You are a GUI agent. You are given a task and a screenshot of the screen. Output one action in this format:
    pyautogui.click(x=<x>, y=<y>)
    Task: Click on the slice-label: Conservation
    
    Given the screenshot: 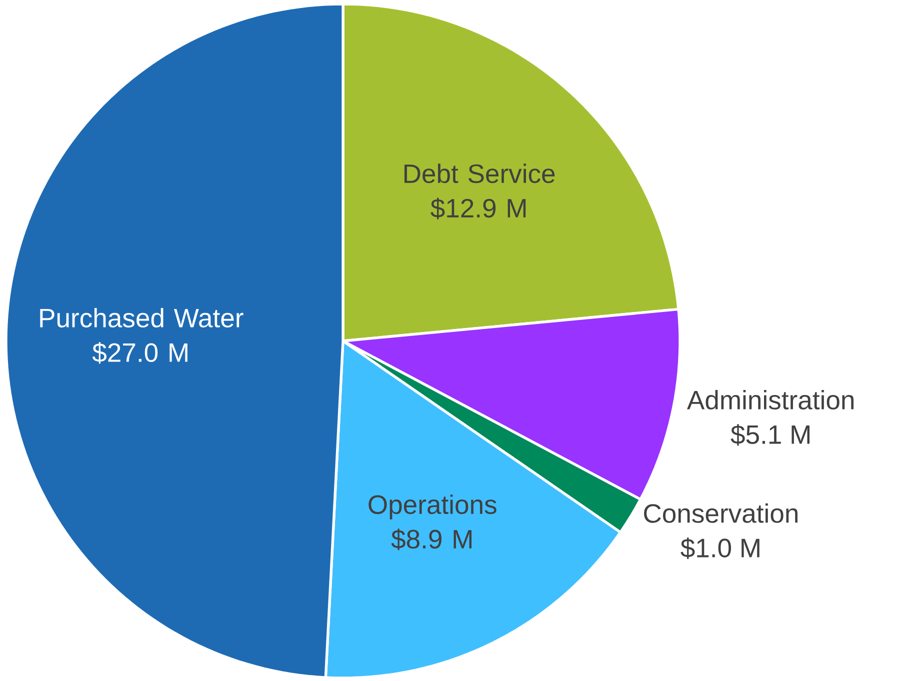 What is the action you would take?
    pyautogui.click(x=721, y=513)
    